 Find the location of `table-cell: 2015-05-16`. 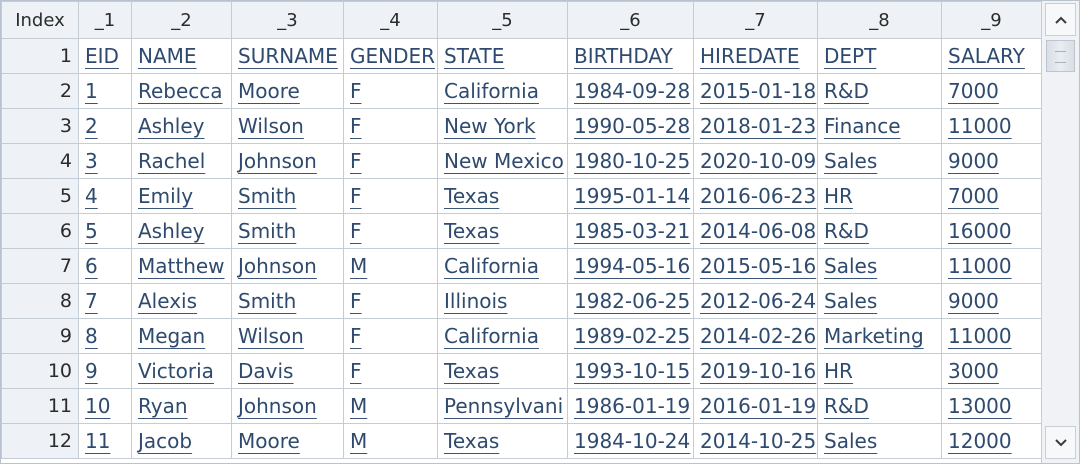

table-cell: 2015-05-16 is located at coordinates (755, 266).